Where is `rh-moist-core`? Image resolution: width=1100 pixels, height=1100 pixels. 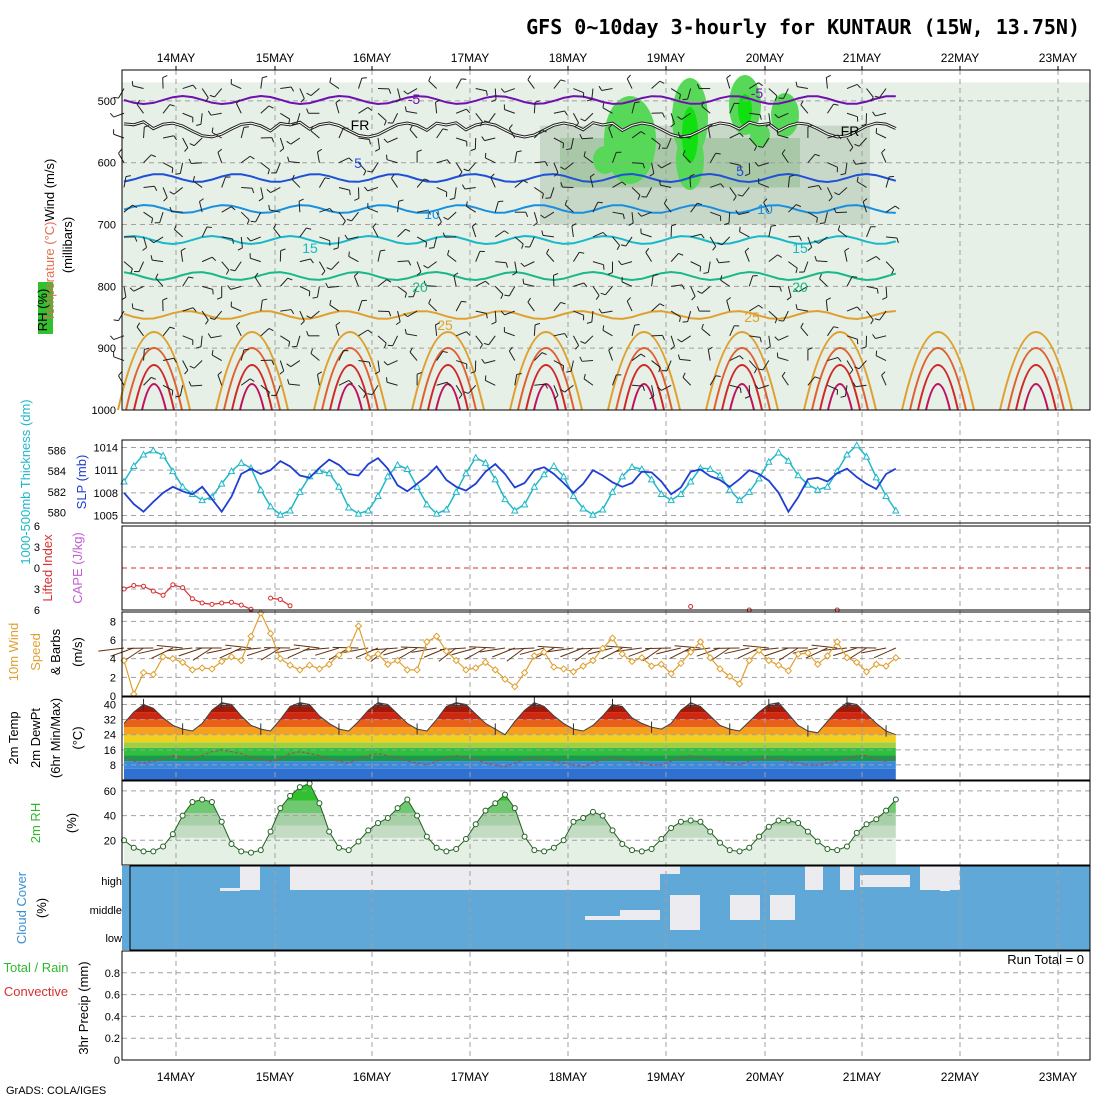
rh-moist-core is located at coordinates (745, 110).